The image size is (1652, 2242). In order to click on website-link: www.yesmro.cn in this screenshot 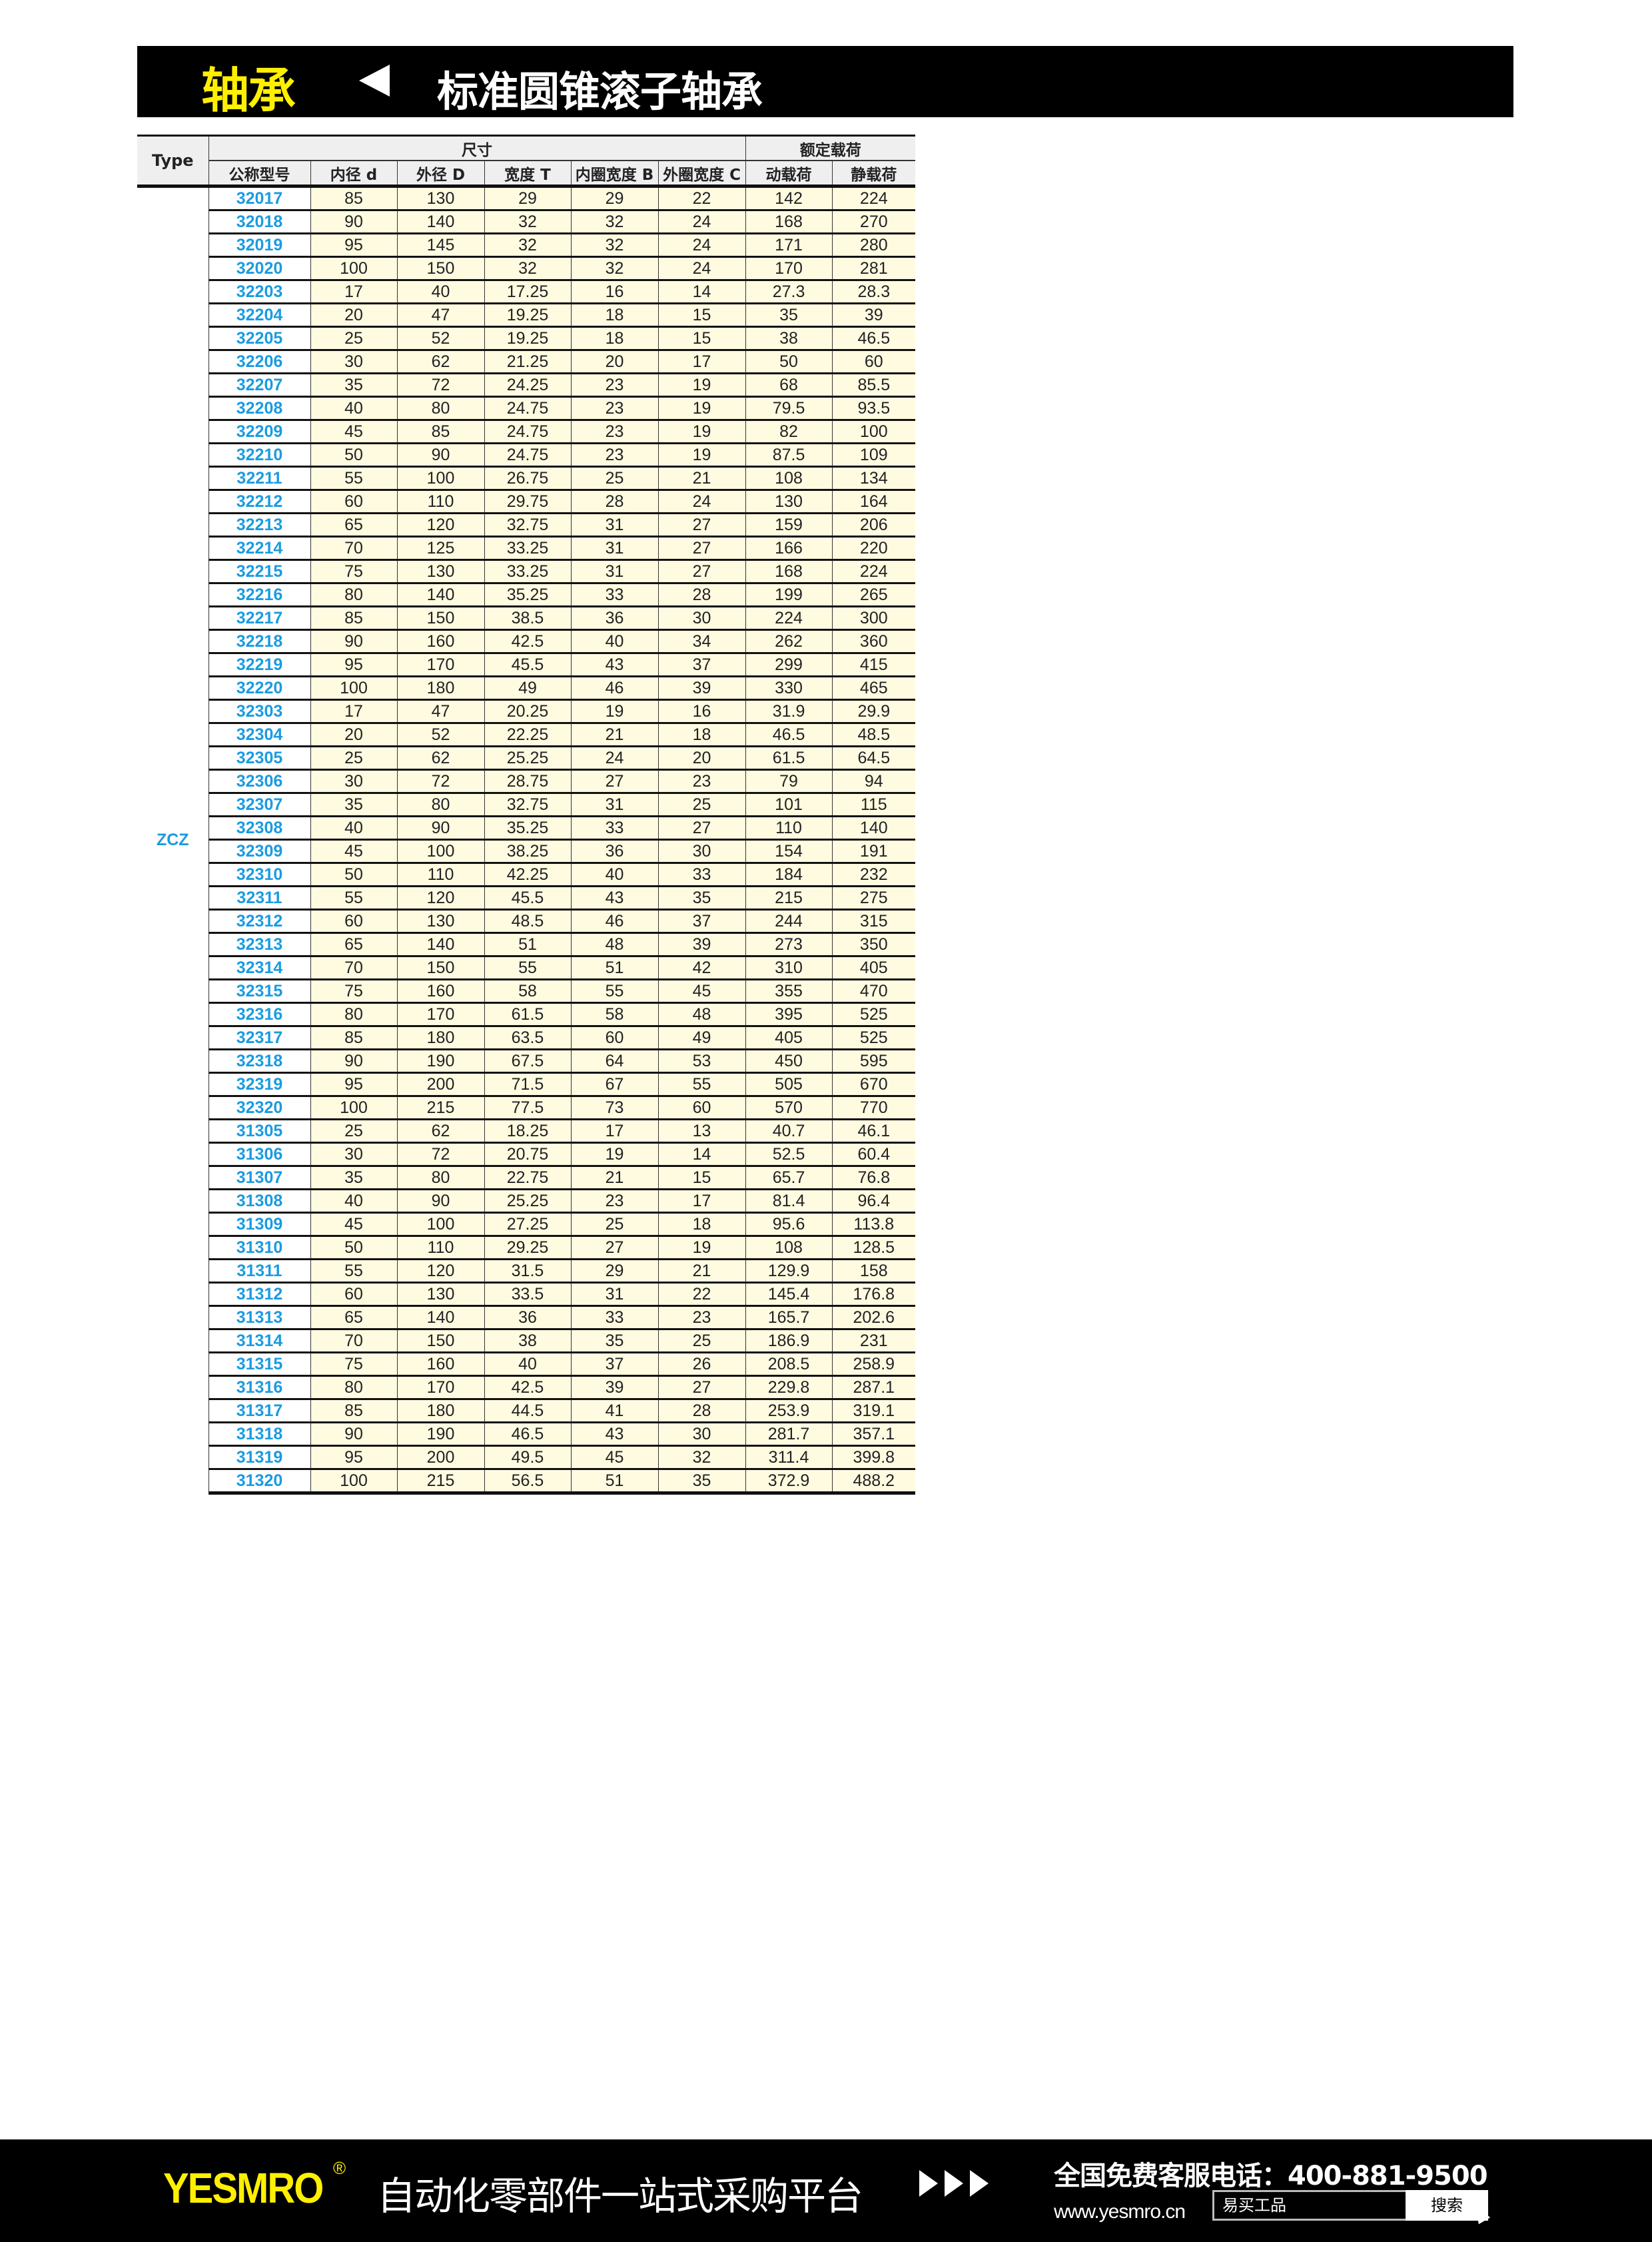, I will do `click(1120, 2212)`.